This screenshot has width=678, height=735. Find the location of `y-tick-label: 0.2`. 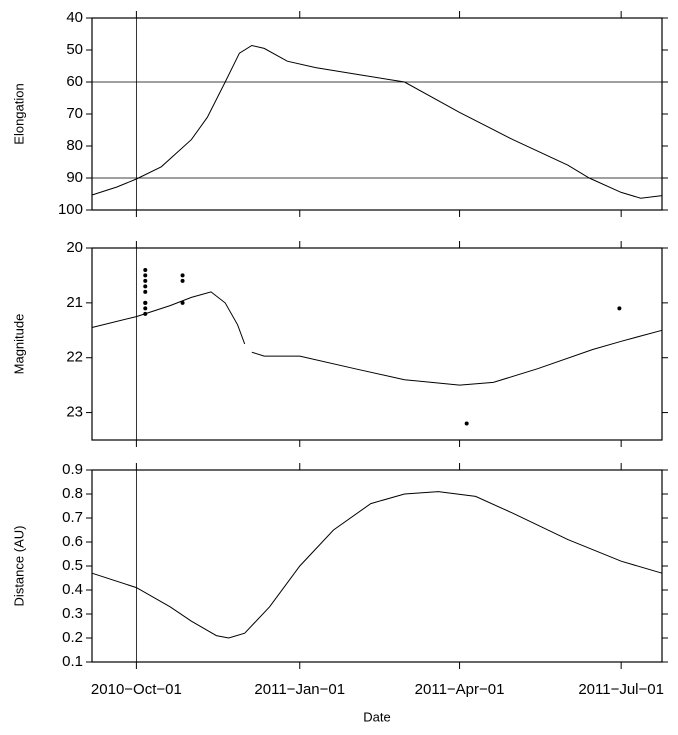

y-tick-label: 0.2 is located at coordinates (72, 637).